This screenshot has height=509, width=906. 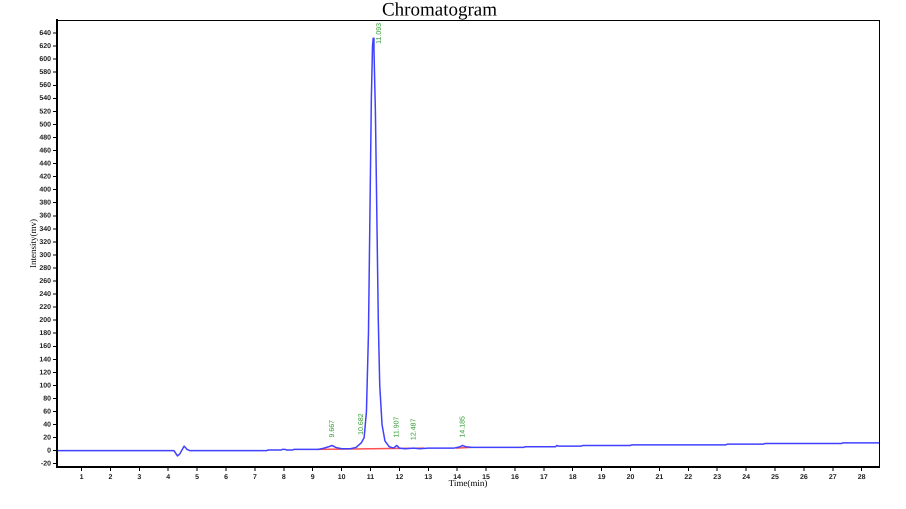 I want to click on chart-title: Chromatogram, so click(x=440, y=10).